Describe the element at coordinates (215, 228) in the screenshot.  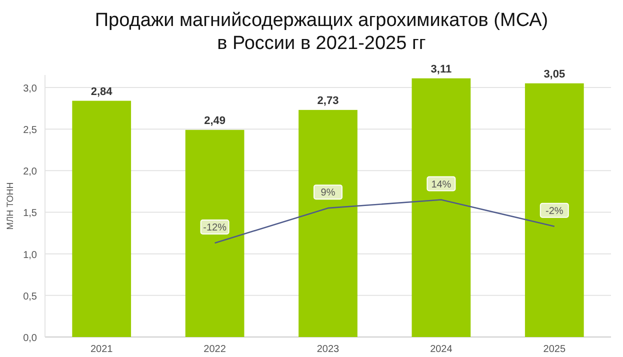
I see `data-label: -12%` at that location.